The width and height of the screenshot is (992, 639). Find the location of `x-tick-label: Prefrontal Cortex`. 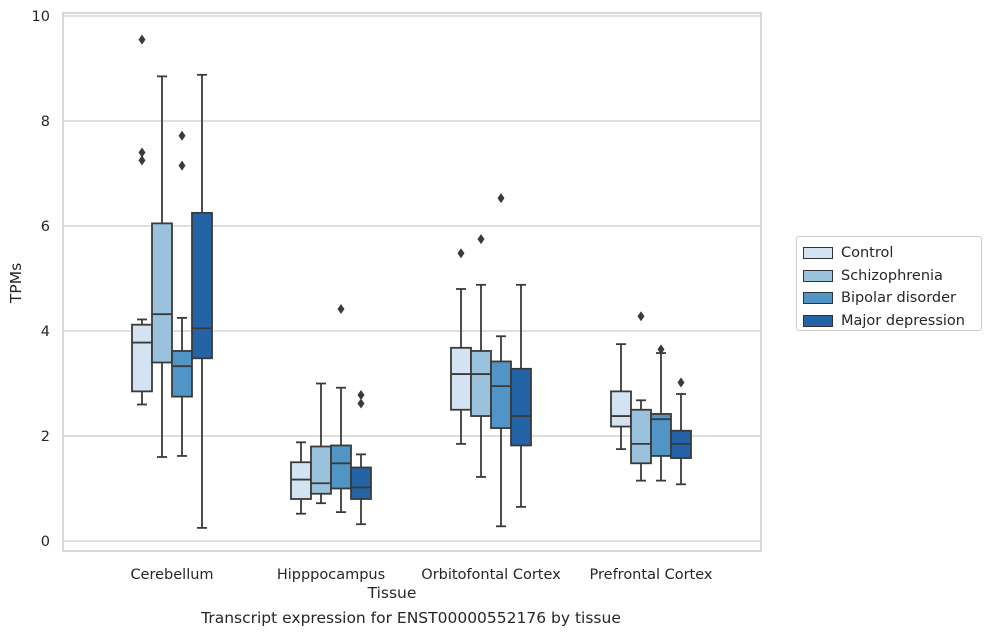

x-tick-label: Prefrontal Cortex is located at coordinates (651, 575).